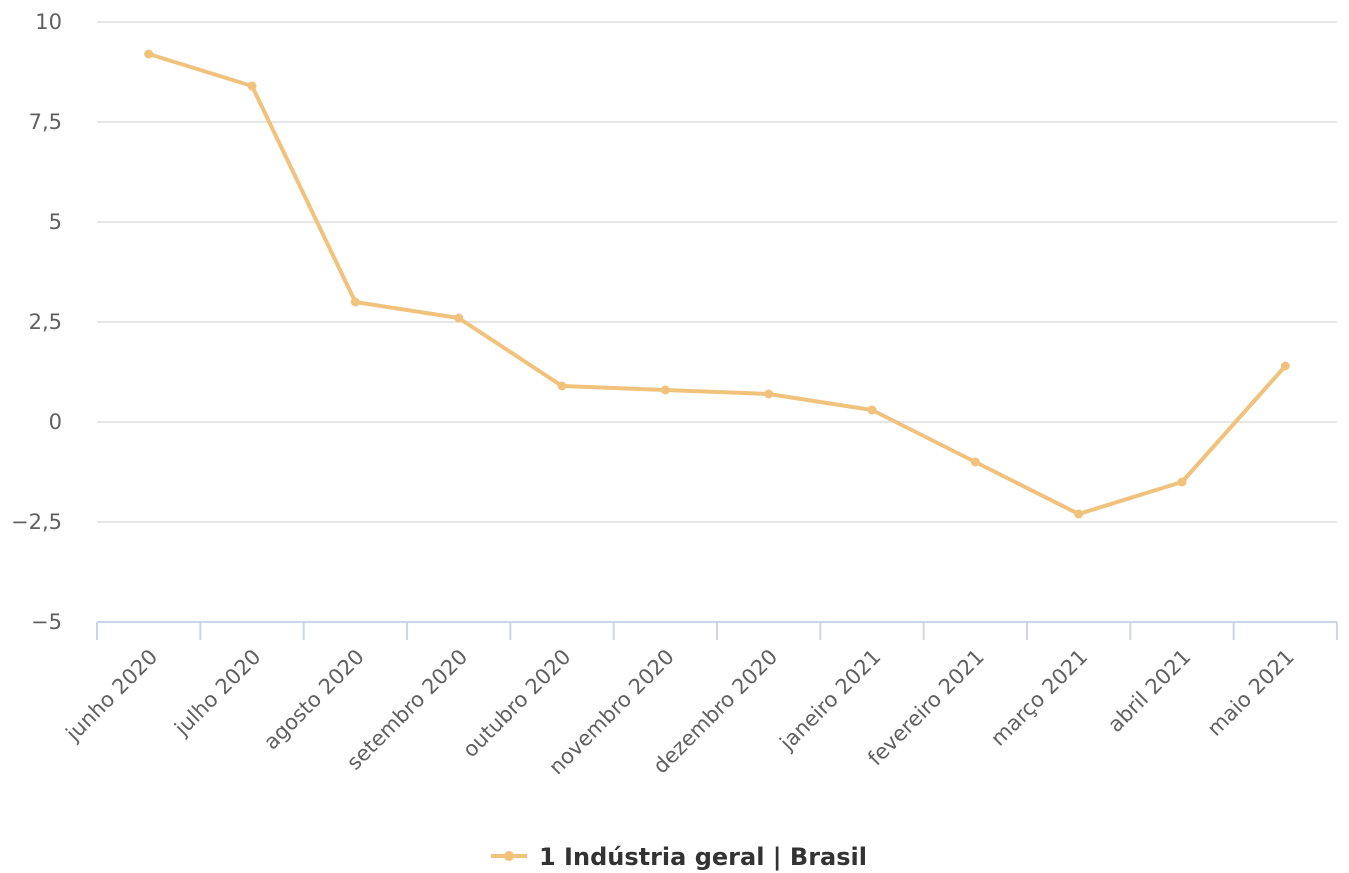 The width and height of the screenshot is (1349, 873). I want to click on x-tick-label: janeiro 2021, so click(830, 700).